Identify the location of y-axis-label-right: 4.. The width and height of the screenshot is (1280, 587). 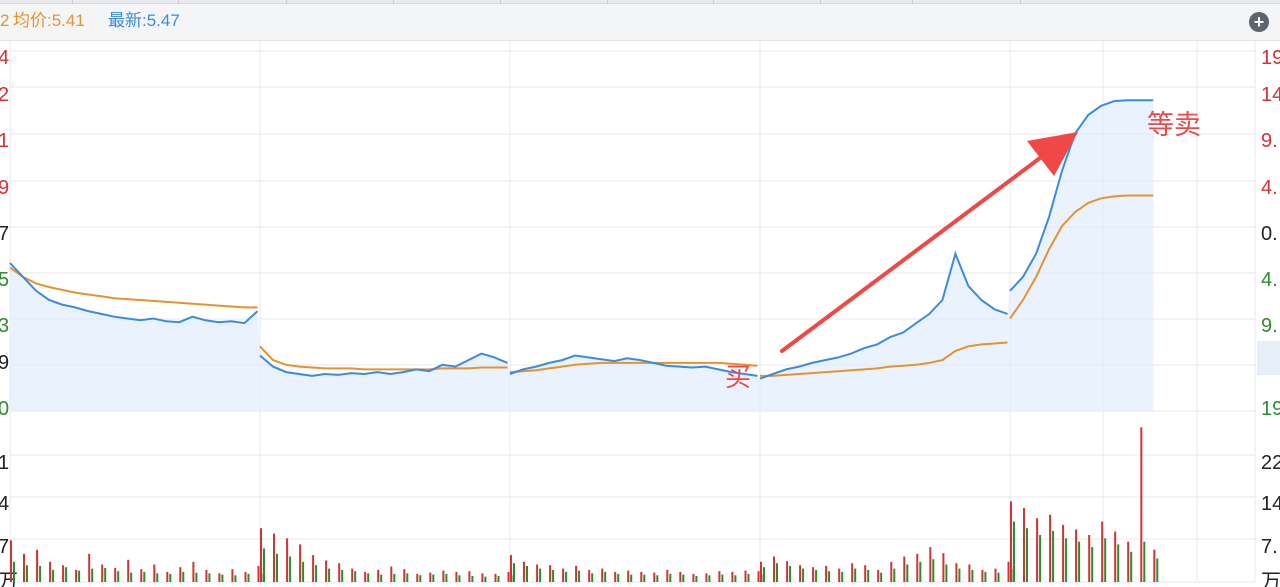
(1269, 188).